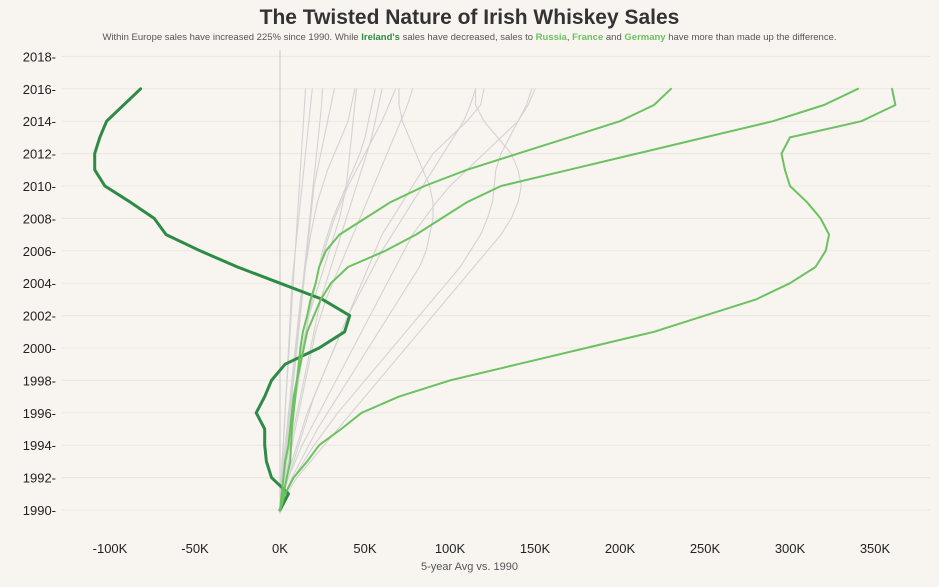  Describe the element at coordinates (620, 548) in the screenshot. I see `x-tick-label: 200K` at that location.